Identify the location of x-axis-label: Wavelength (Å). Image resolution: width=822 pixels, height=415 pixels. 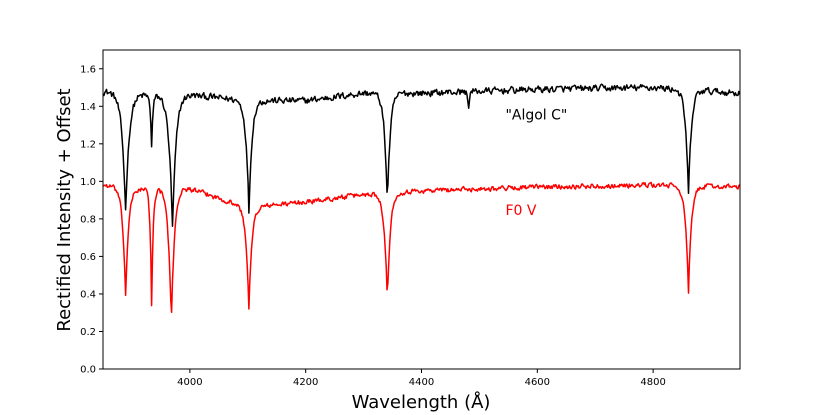
(421, 402).